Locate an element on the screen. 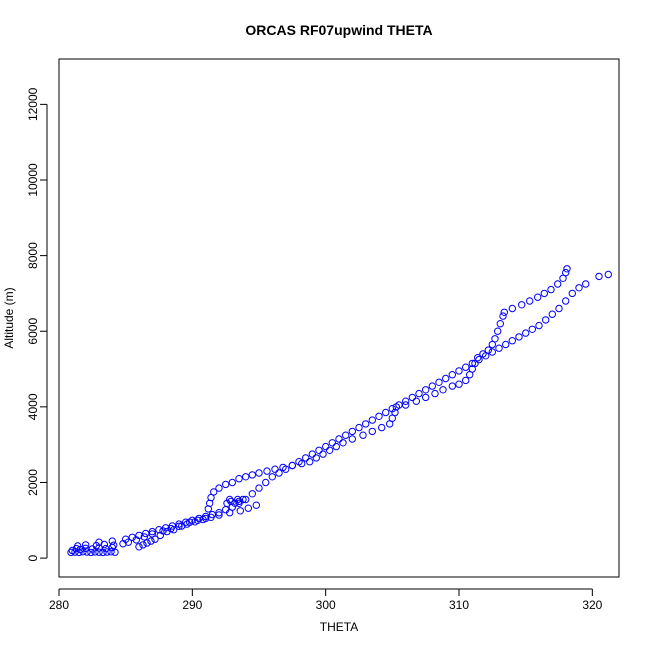 Image resolution: width=650 pixels, height=650 pixels. x-axis-label: THETA is located at coordinates (339, 627).